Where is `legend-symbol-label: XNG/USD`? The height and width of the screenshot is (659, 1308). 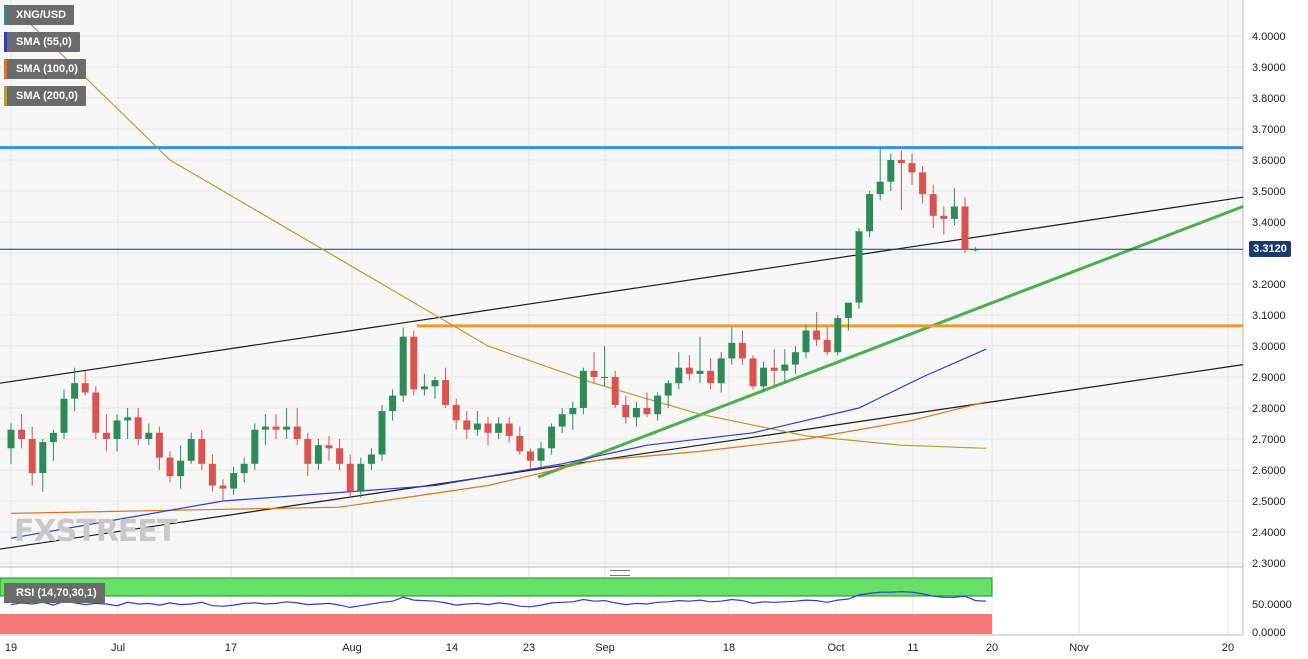 legend-symbol-label: XNG/USD is located at coordinates (41, 15).